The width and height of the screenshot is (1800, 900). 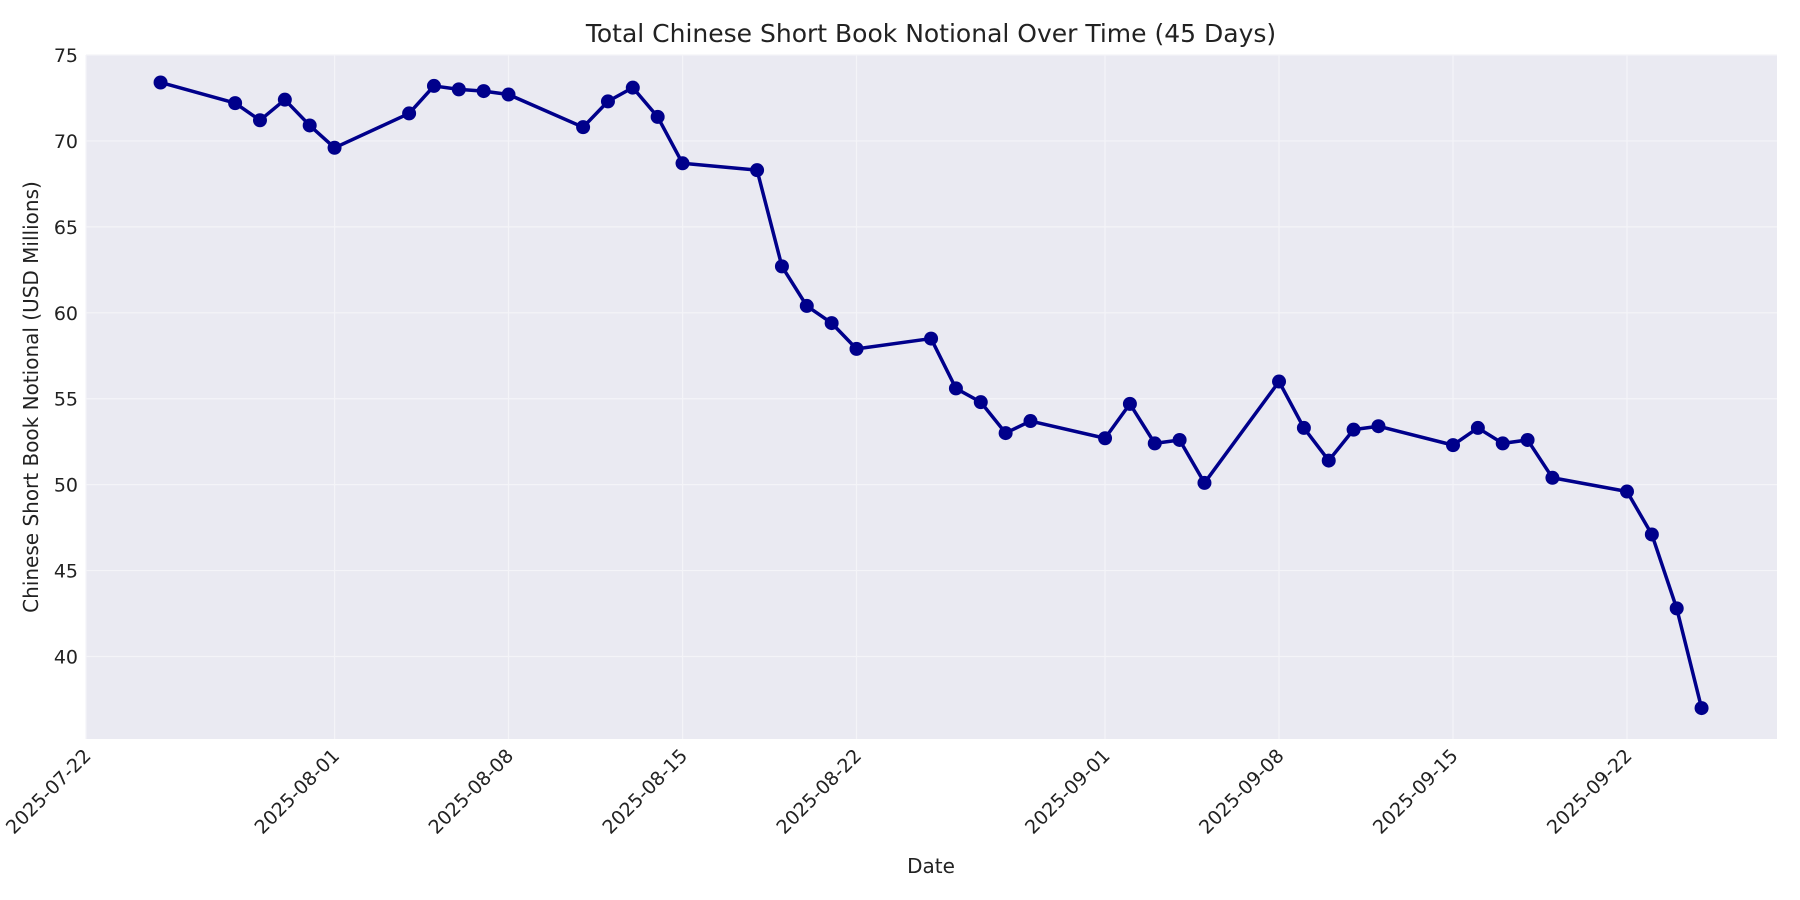 I want to click on y-tick-label: 45, so click(x=66, y=572).